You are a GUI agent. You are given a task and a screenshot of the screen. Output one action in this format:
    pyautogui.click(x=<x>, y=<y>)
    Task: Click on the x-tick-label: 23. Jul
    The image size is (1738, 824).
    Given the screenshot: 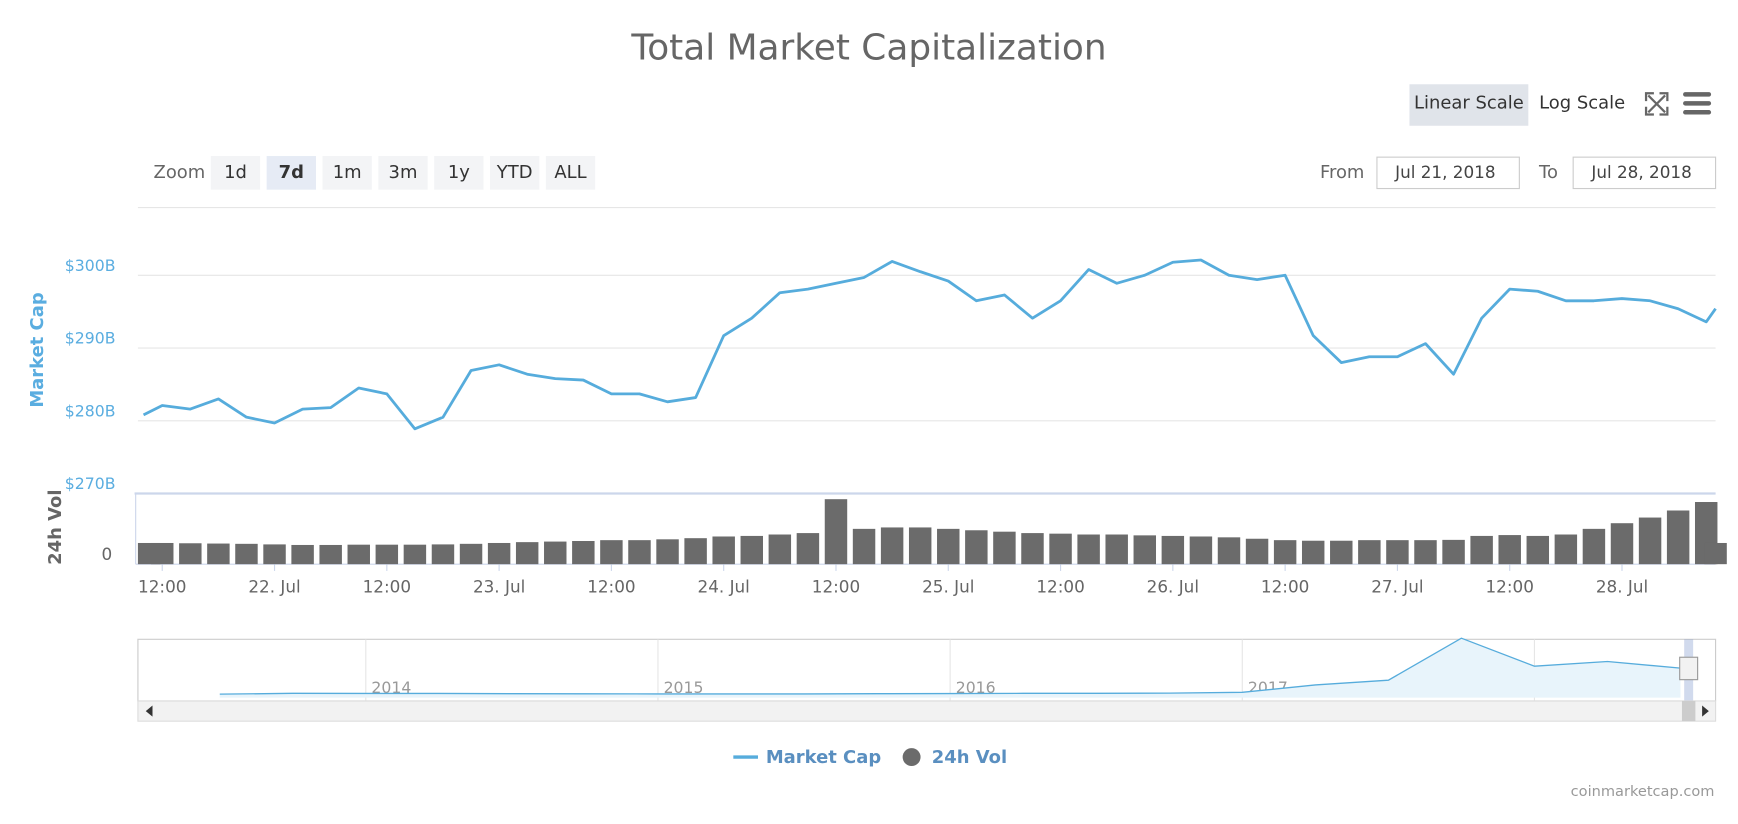 What is the action you would take?
    pyautogui.click(x=499, y=587)
    